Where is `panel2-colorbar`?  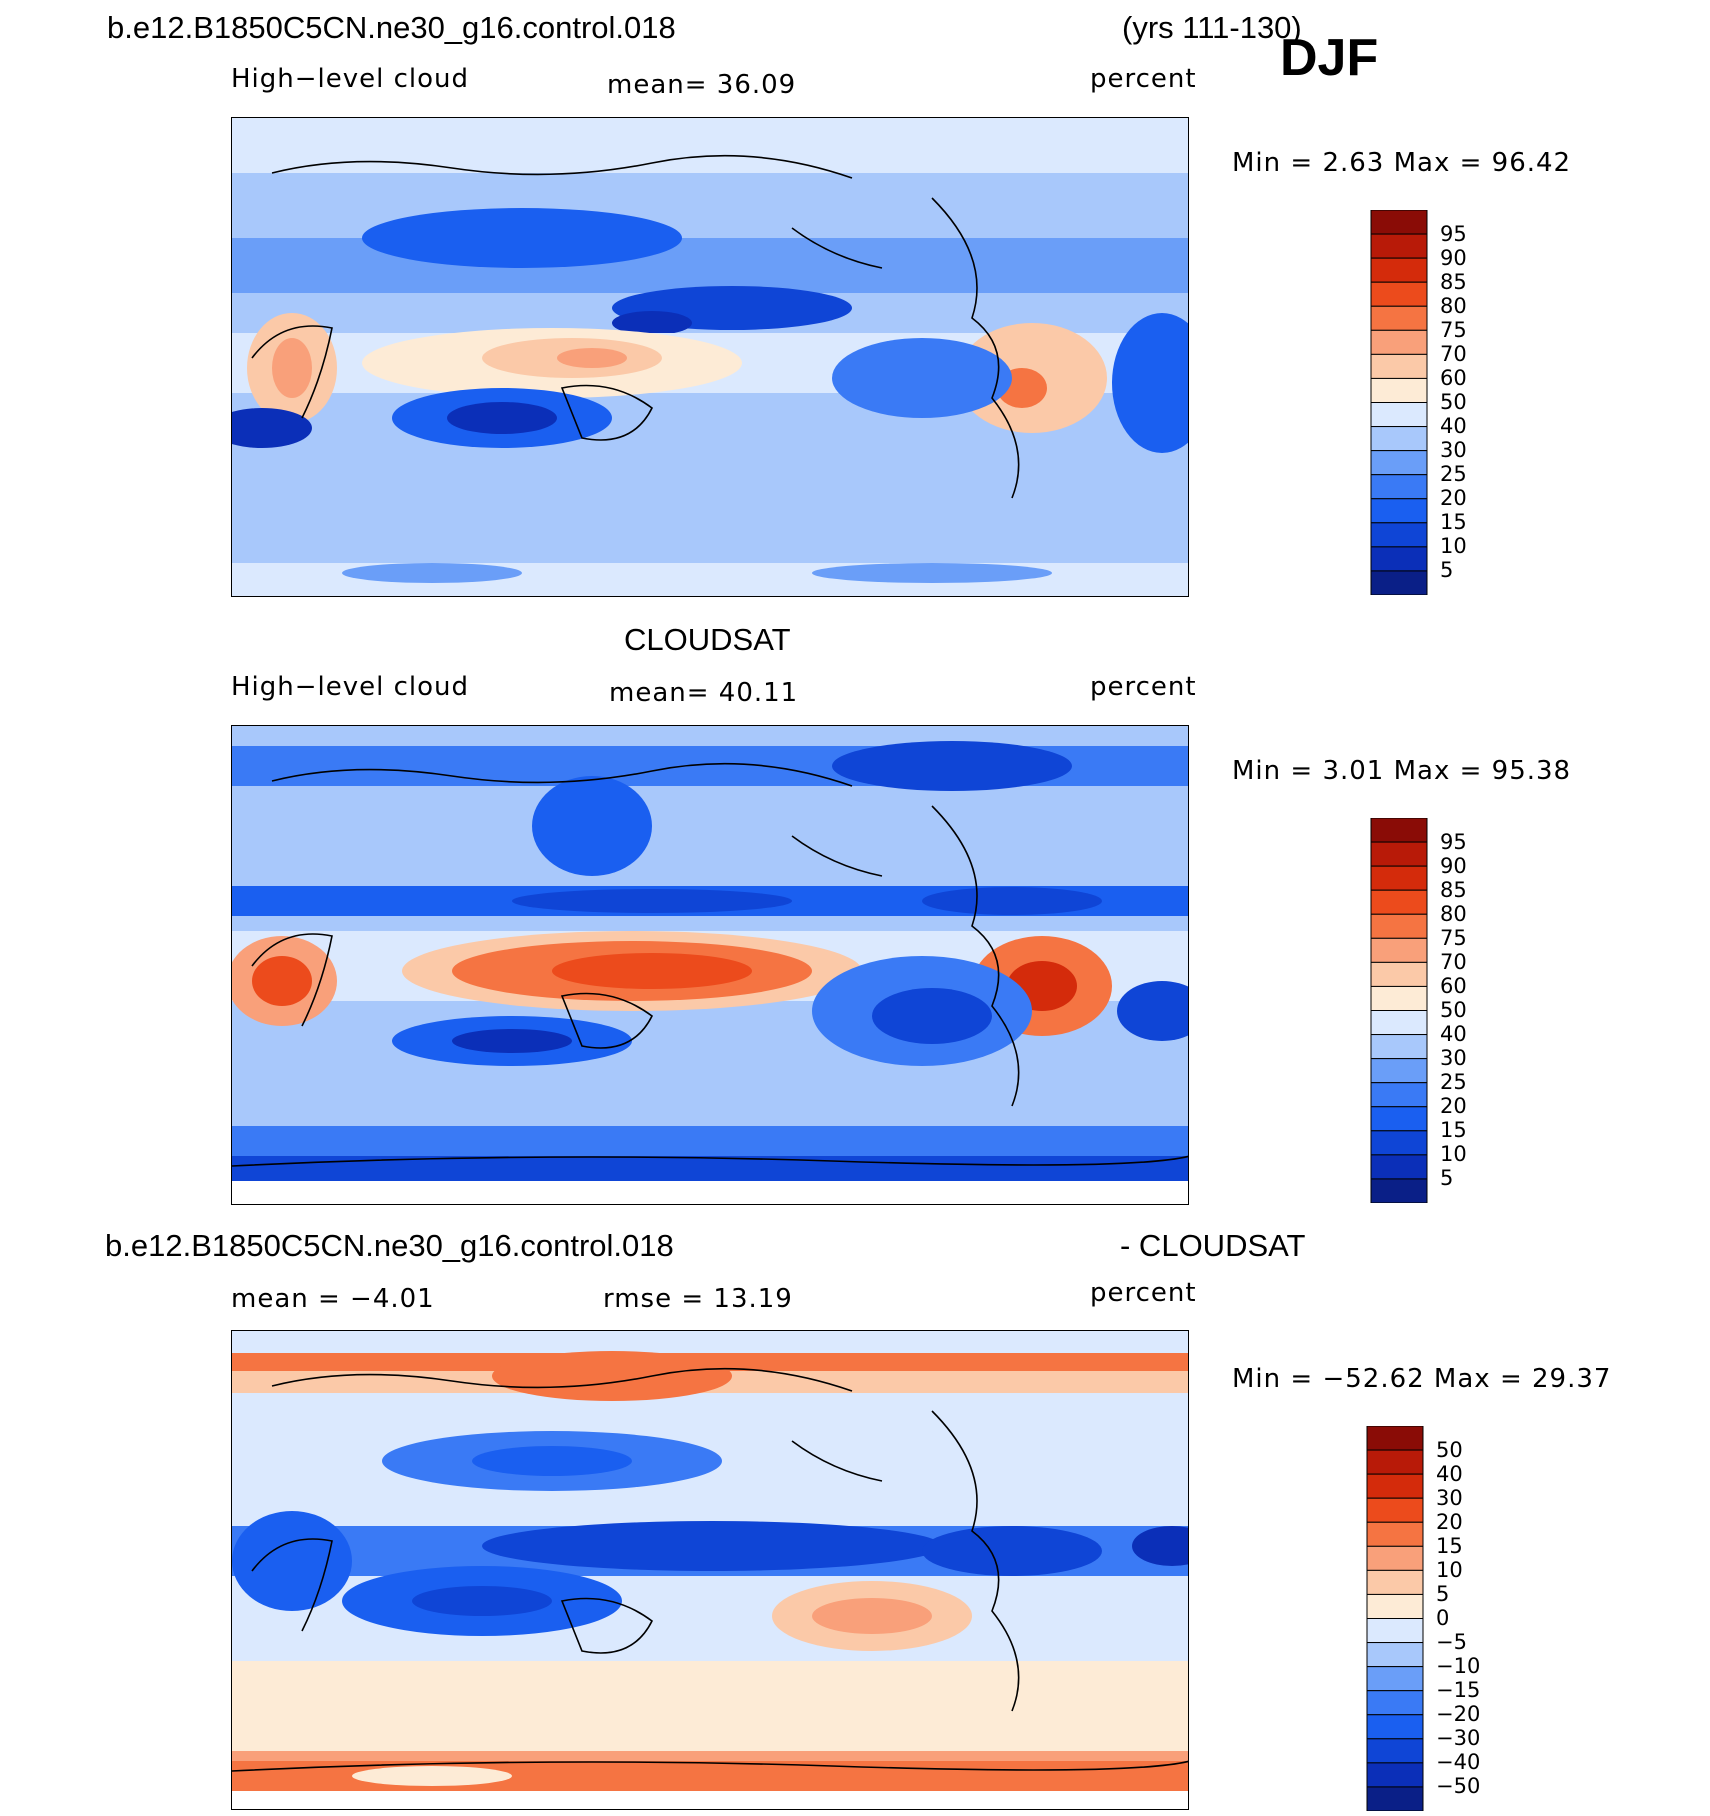
panel2-colorbar is located at coordinates (1399, 1012).